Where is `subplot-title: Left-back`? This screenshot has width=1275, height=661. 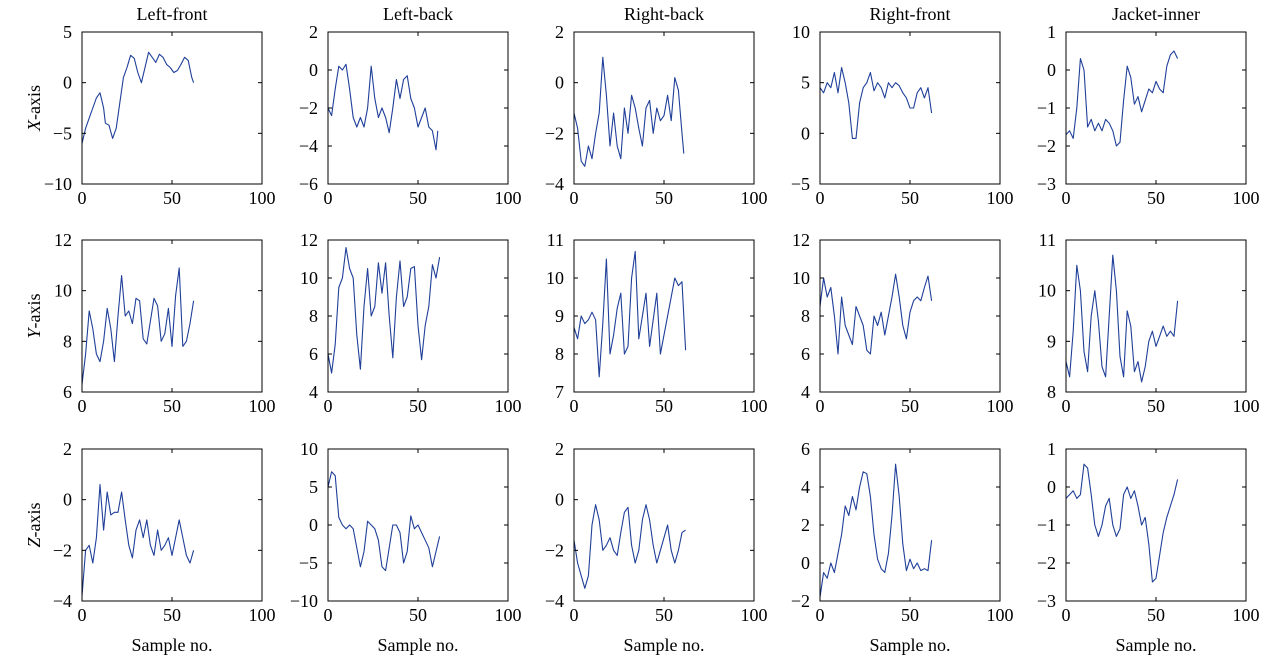
subplot-title: Left-back is located at coordinates (418, 14).